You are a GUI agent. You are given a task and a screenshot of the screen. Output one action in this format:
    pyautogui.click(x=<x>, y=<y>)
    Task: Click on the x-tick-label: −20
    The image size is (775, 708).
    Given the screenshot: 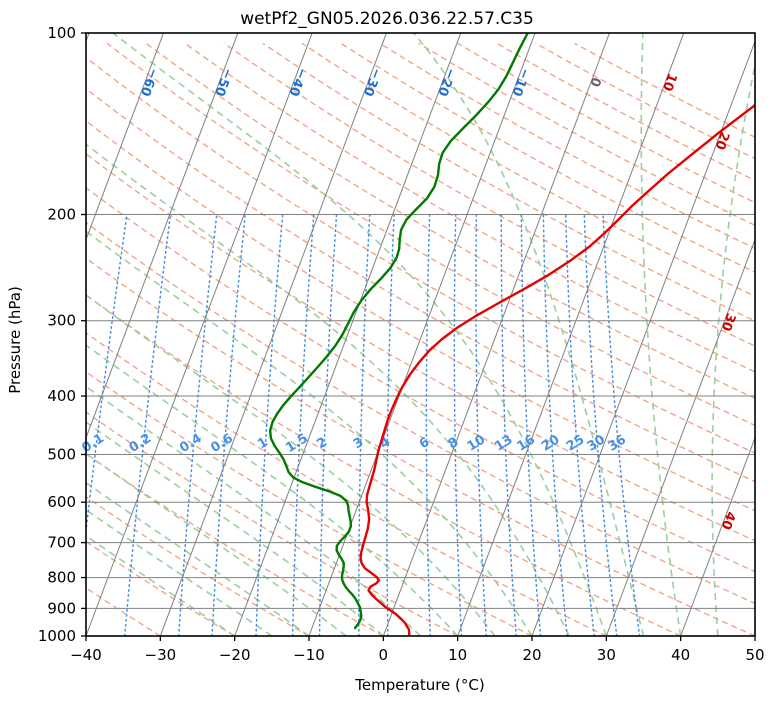 What is the action you would take?
    pyautogui.click(x=235, y=655)
    